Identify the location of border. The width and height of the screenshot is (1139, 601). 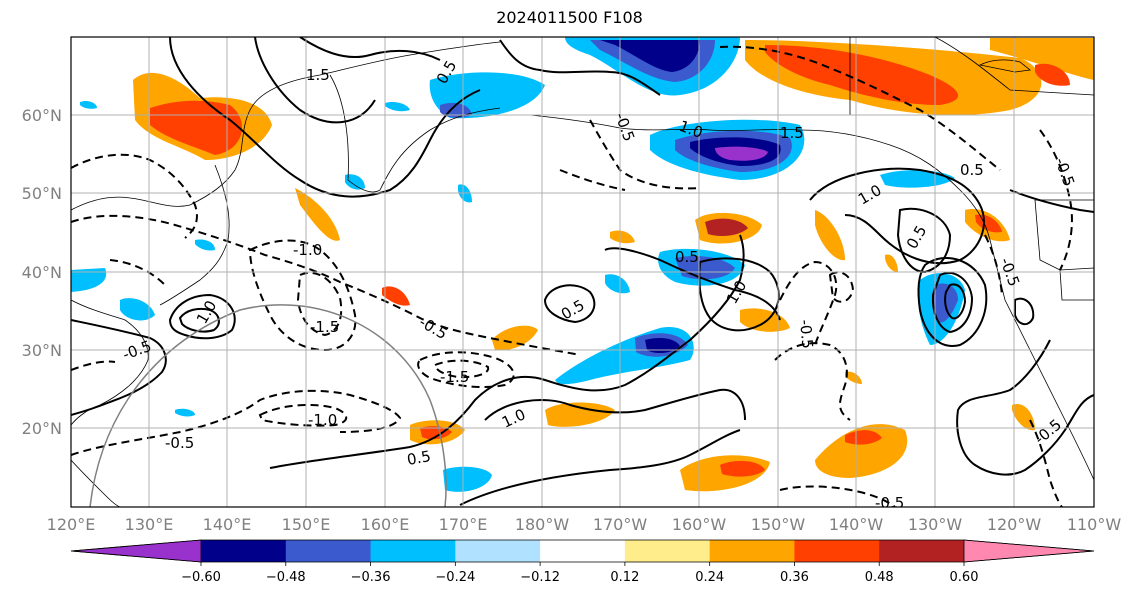
(1064, 250).